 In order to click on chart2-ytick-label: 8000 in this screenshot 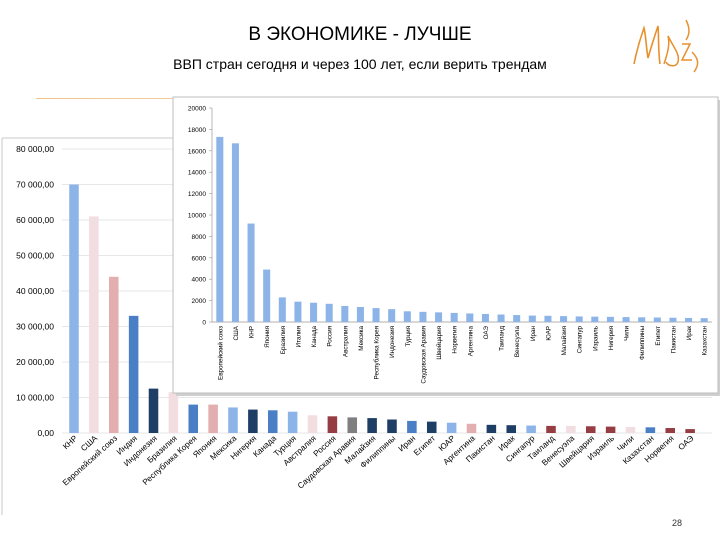, I will do `click(199, 237)`.